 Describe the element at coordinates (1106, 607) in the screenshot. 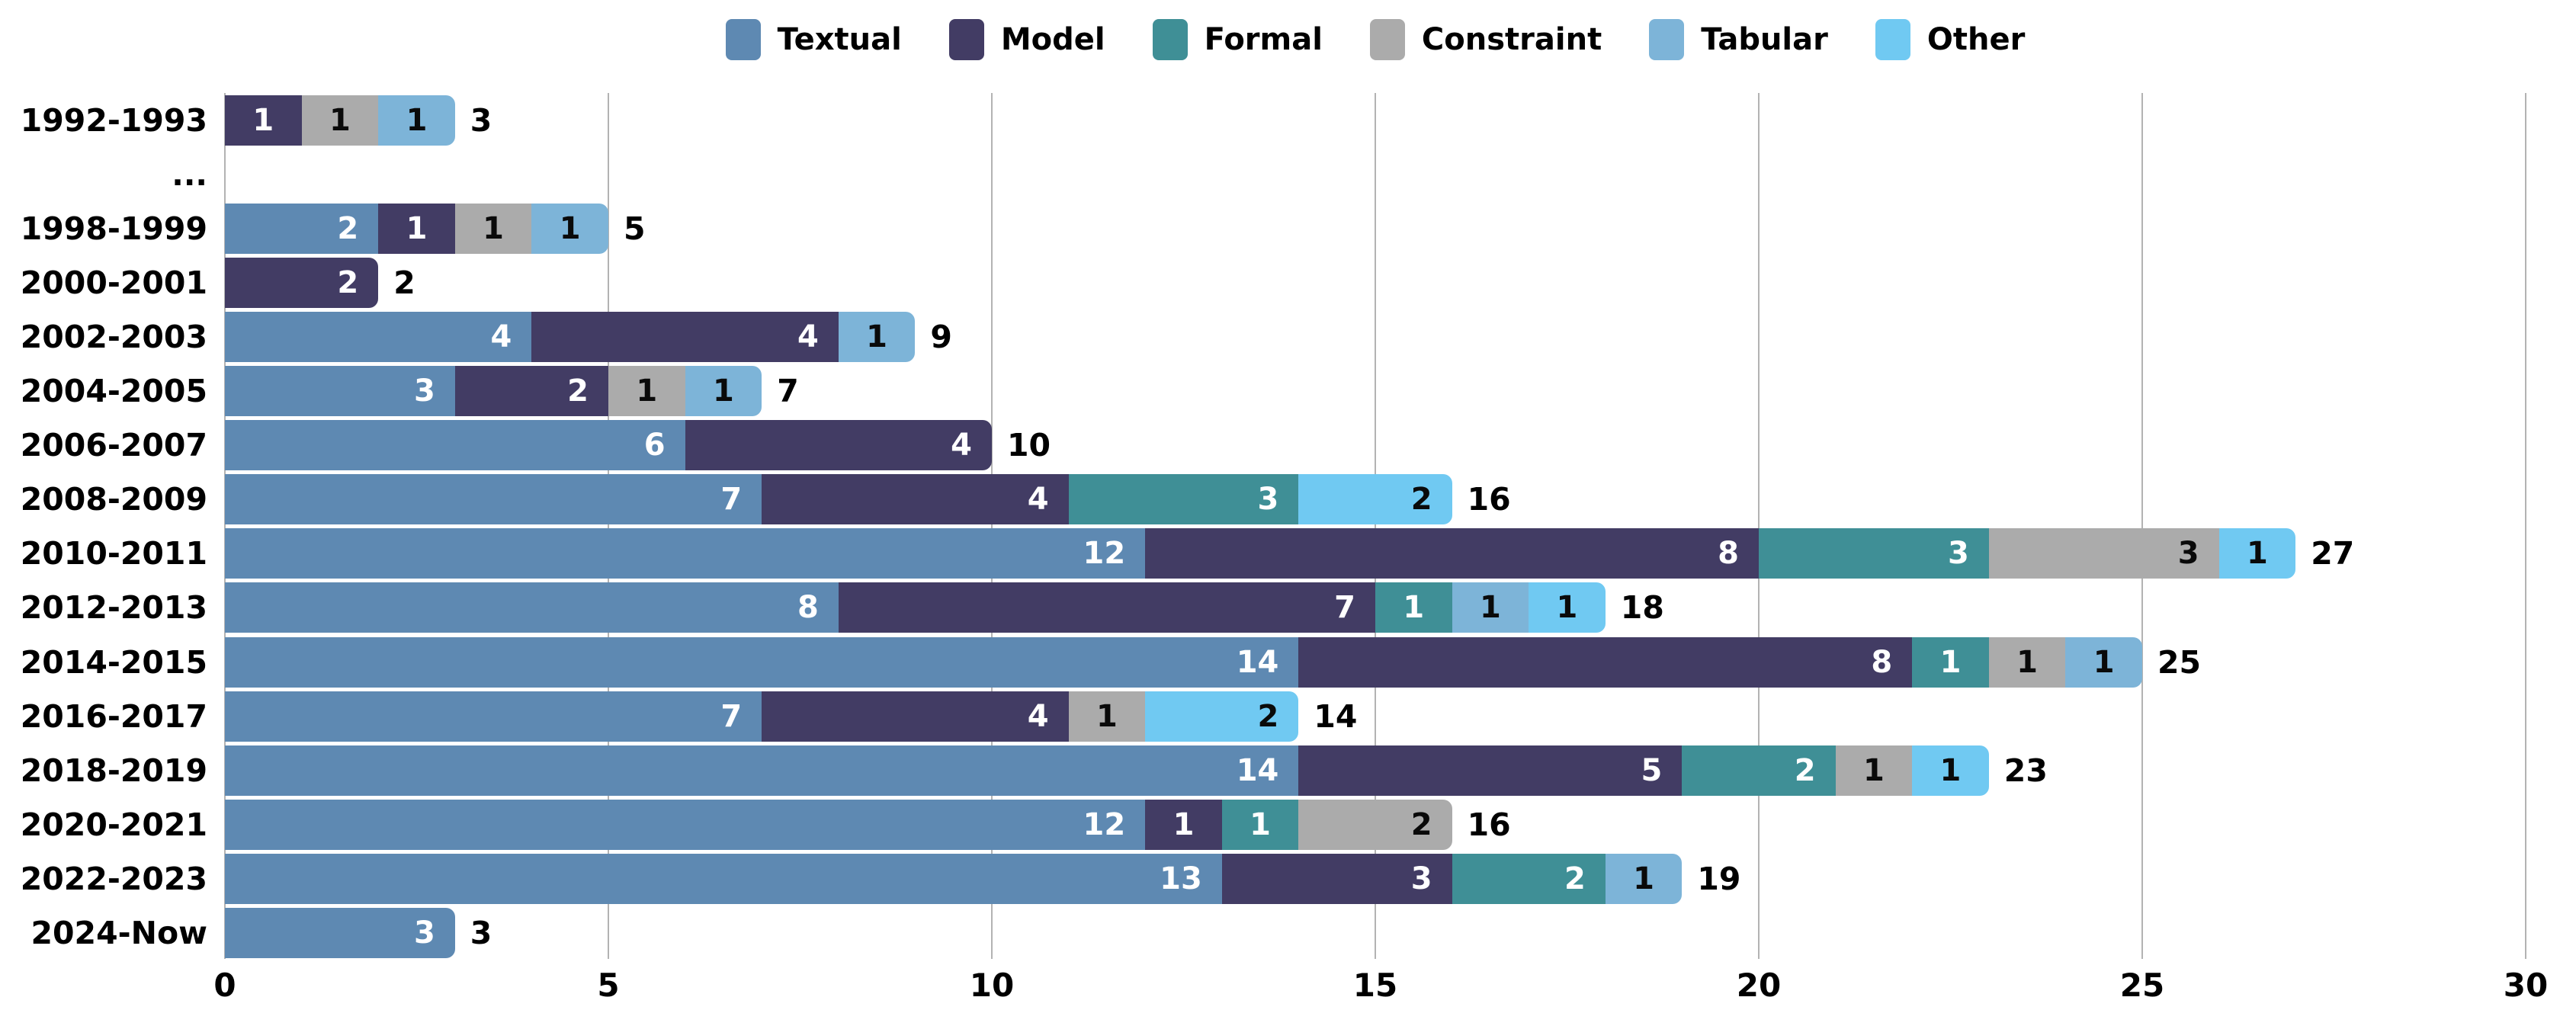

I see `bar-segment-model: 7` at that location.